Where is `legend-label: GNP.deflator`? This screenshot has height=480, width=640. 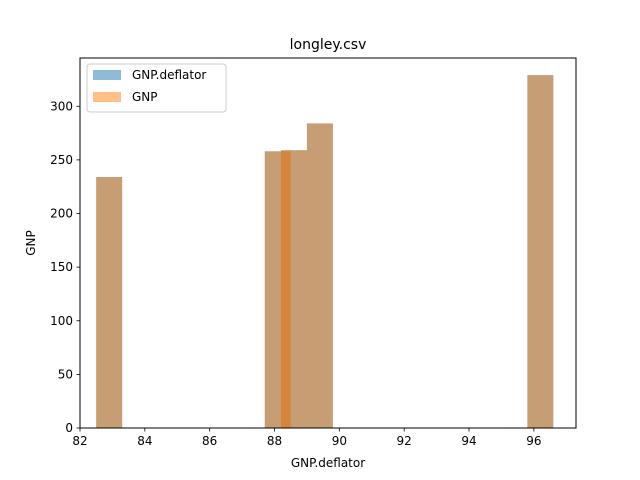 legend-label: GNP.deflator is located at coordinates (169, 75).